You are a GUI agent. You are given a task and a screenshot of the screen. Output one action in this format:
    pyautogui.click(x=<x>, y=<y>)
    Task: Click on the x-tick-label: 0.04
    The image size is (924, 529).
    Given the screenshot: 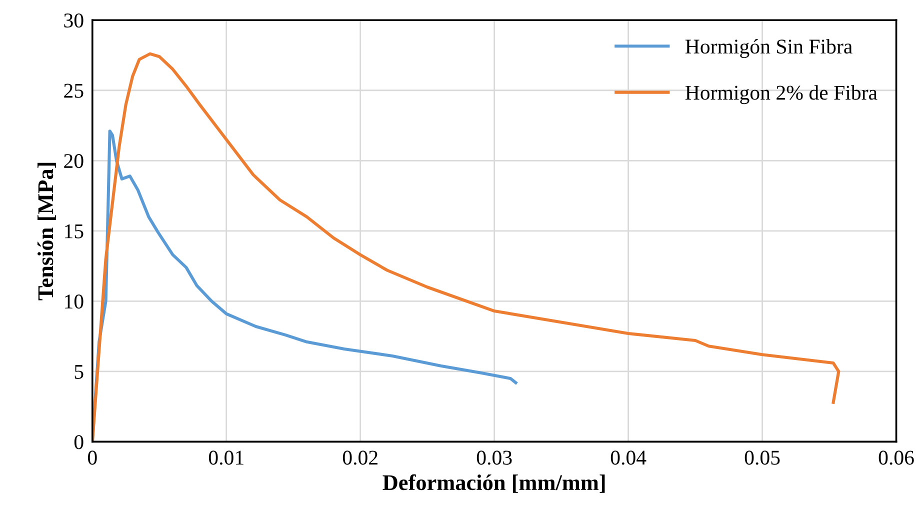 What is the action you would take?
    pyautogui.click(x=628, y=457)
    